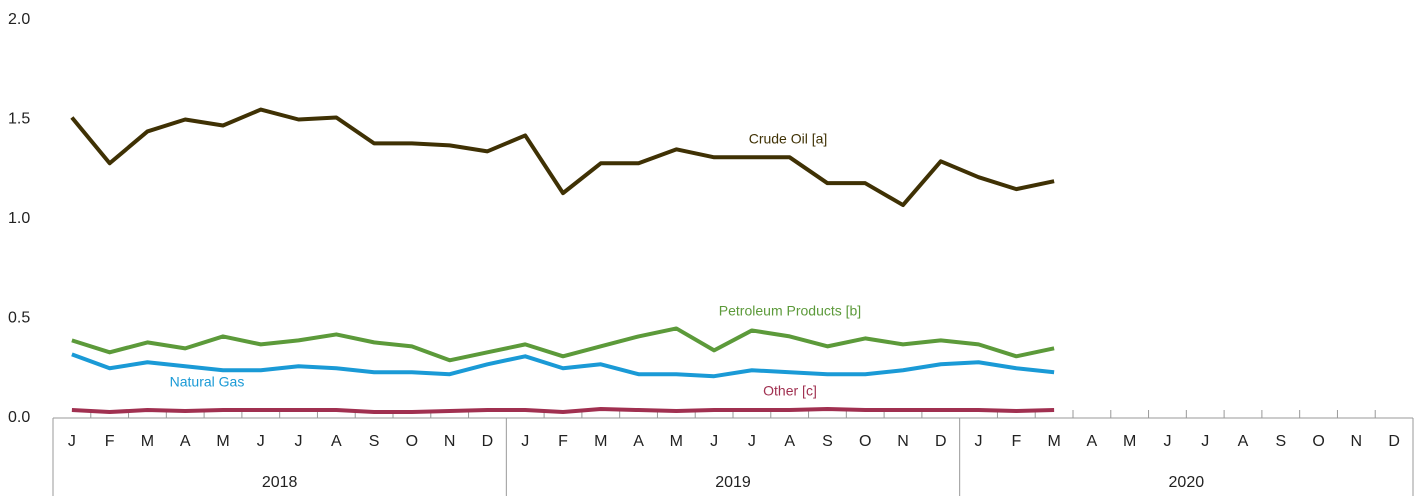  What do you see at coordinates (19, 218) in the screenshot?
I see `y-tick-label: 1.0` at bounding box center [19, 218].